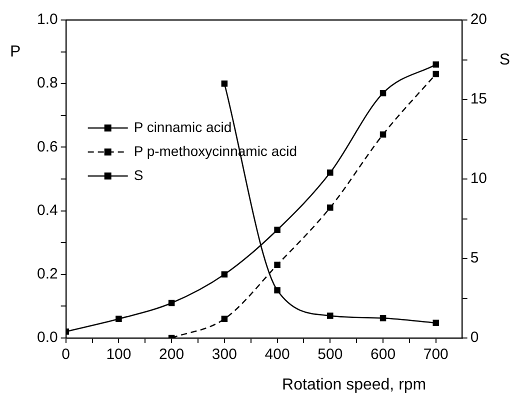 Image resolution: width=520 pixels, height=405 pixels. What do you see at coordinates (183, 126) in the screenshot?
I see `legend-label: P cinnamic acid` at bounding box center [183, 126].